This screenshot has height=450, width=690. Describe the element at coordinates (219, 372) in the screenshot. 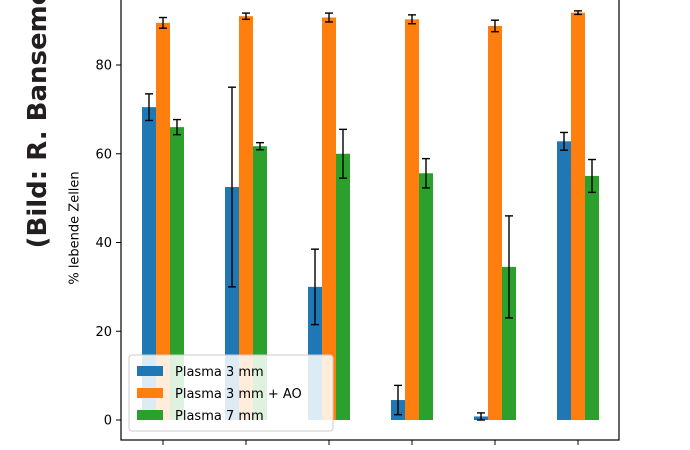

I see `legend-label: Plasma 3 mm` at that location.